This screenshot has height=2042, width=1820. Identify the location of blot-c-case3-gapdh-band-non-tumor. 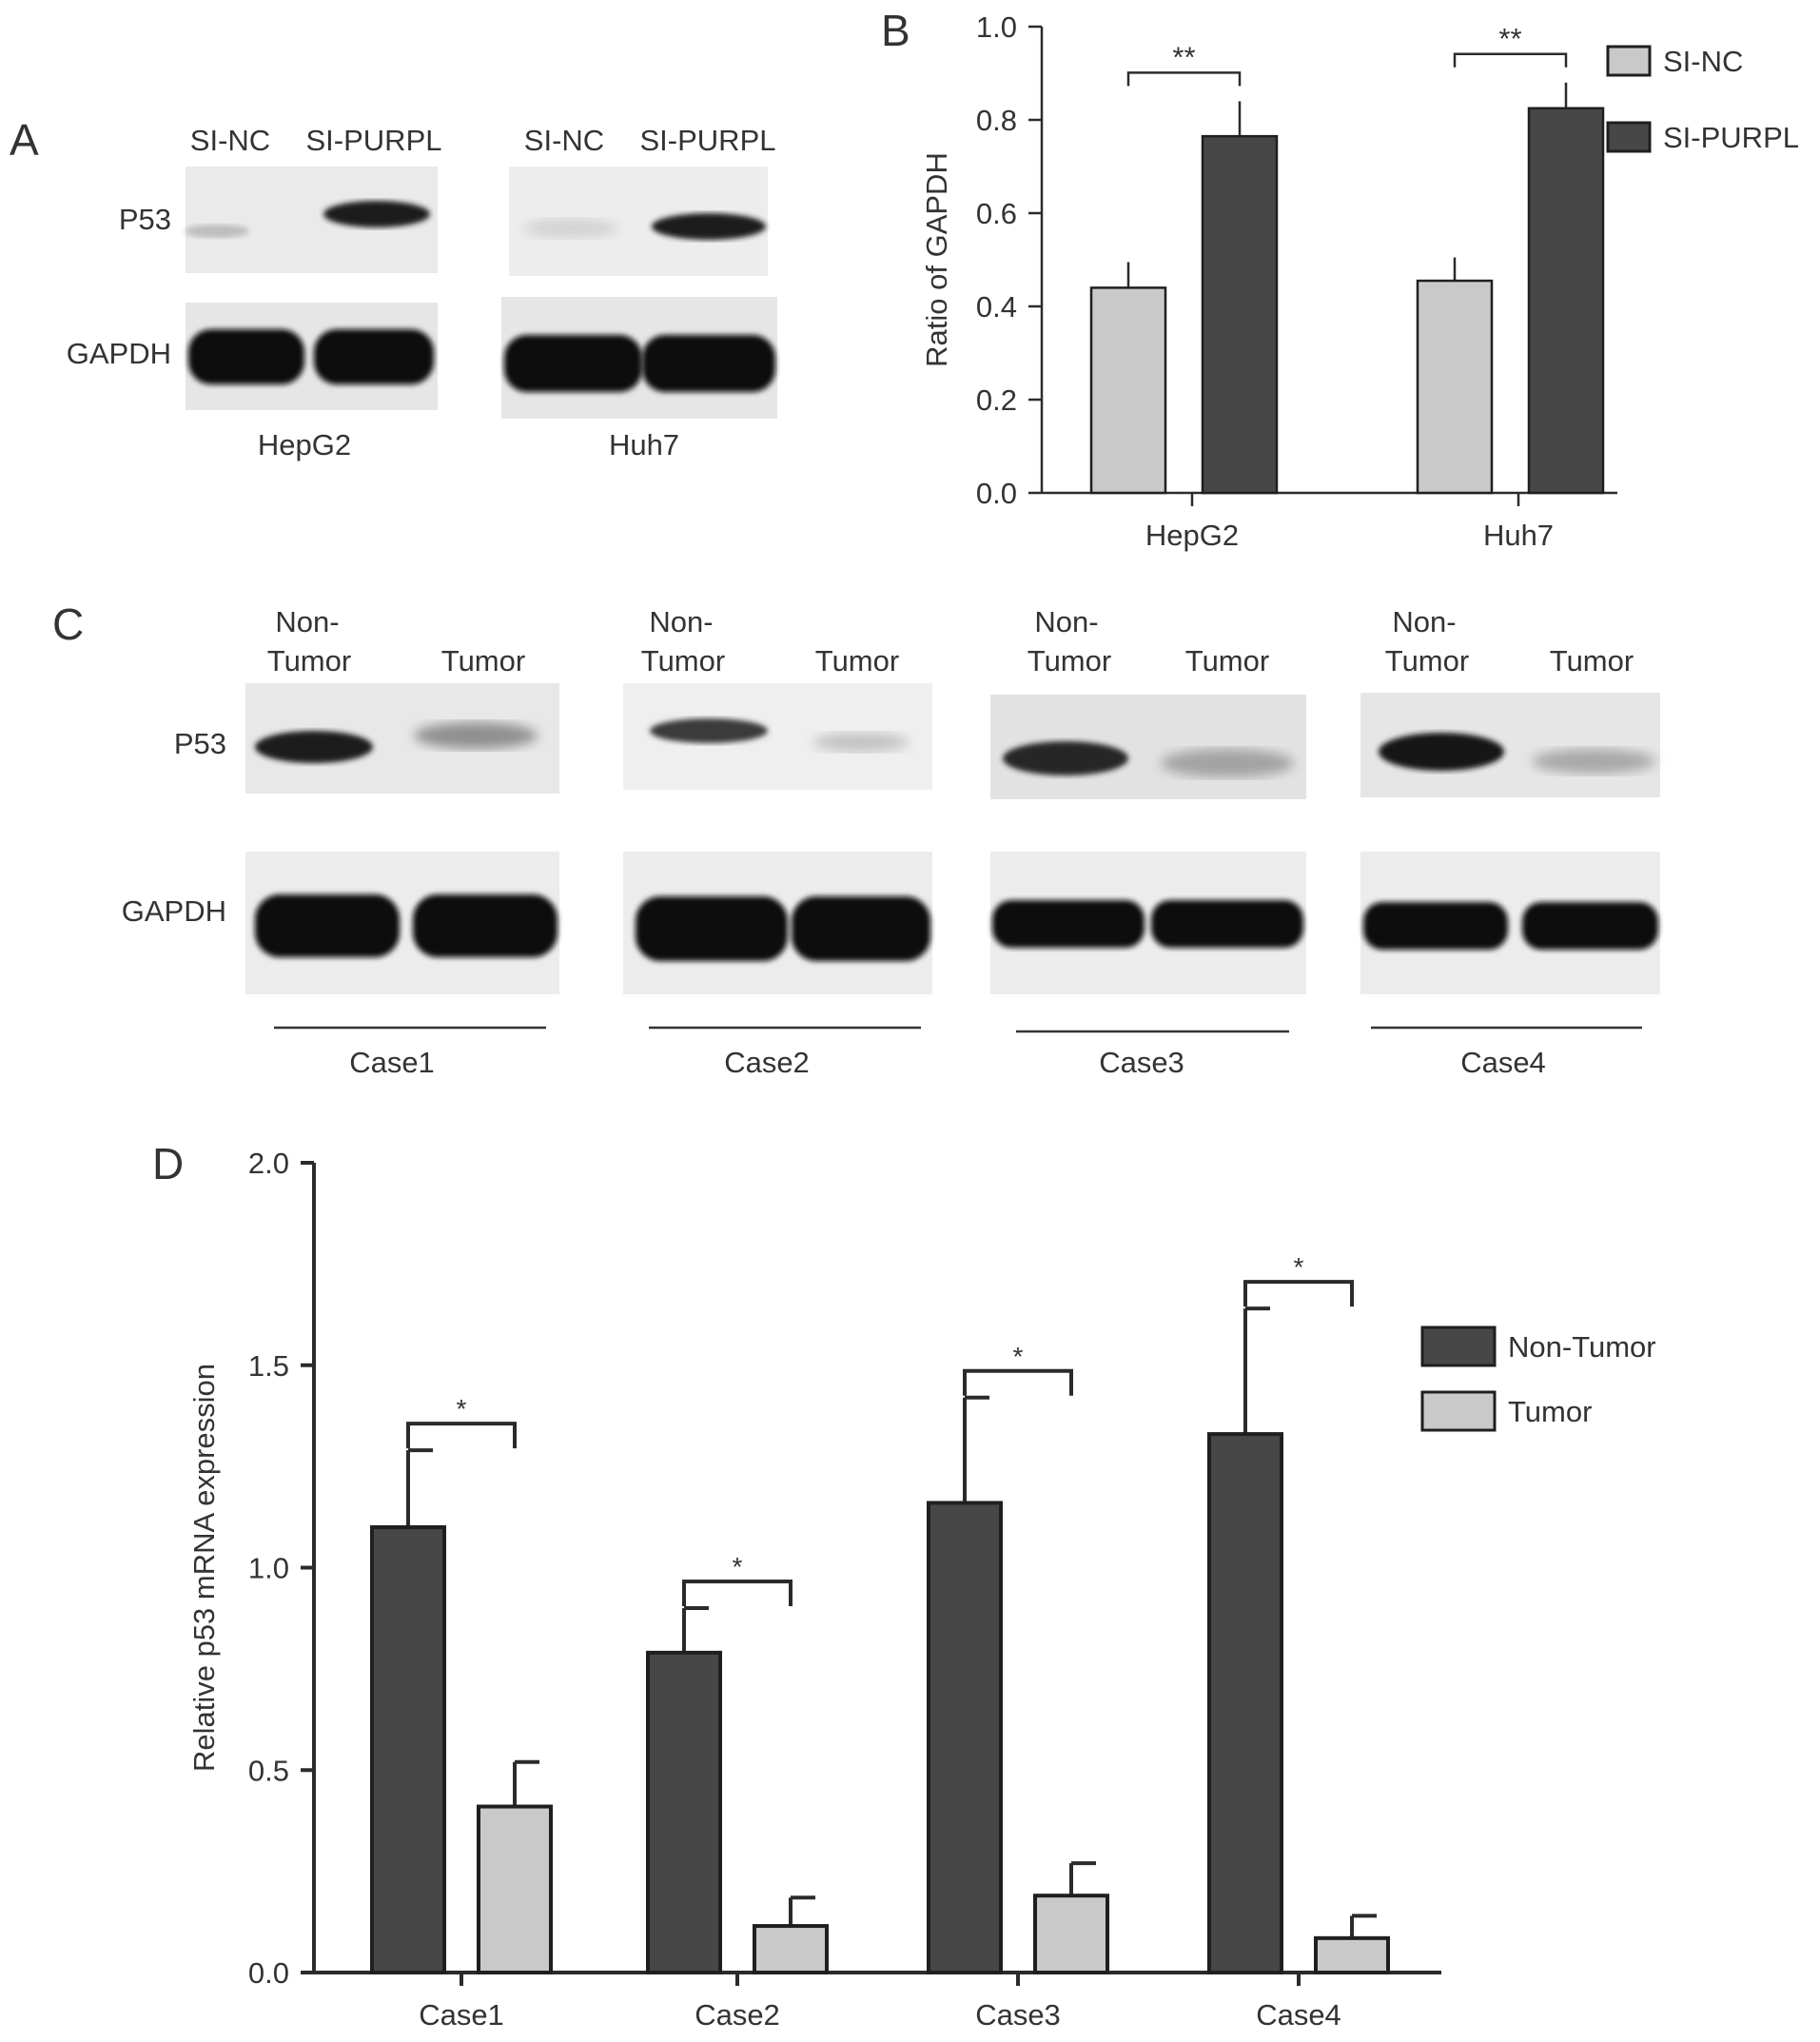
(1069, 924).